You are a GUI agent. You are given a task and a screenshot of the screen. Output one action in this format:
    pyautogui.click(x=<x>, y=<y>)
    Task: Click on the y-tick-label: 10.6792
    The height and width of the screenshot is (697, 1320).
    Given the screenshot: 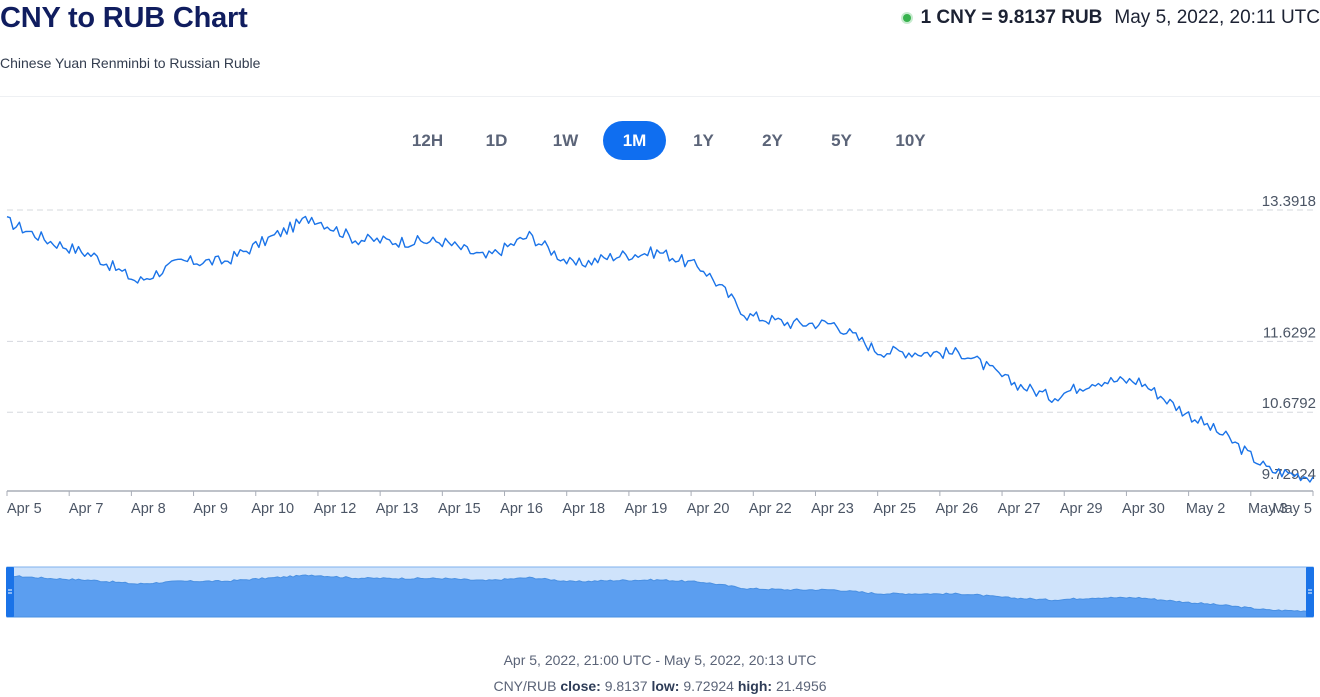 What is the action you would take?
    pyautogui.click(x=1289, y=403)
    